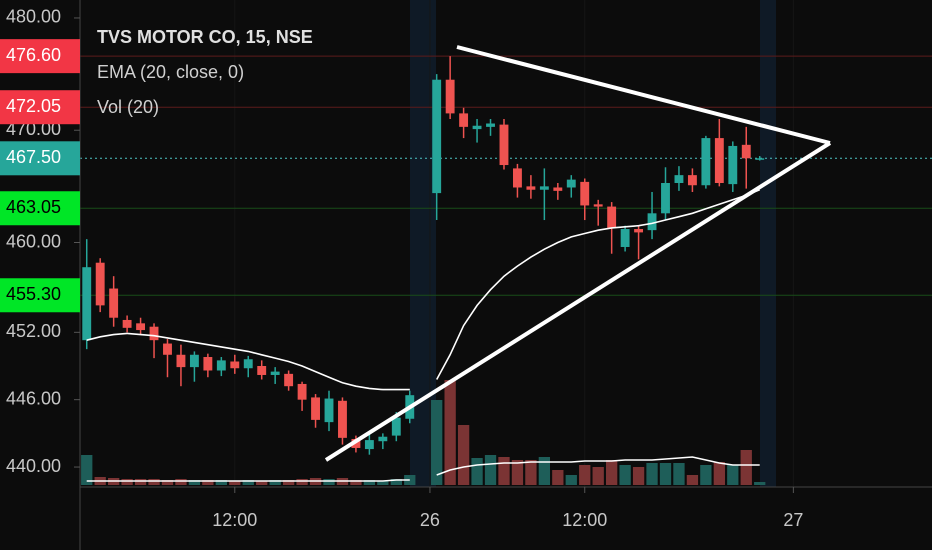 Image resolution: width=932 pixels, height=550 pixels. Describe the element at coordinates (33, 106) in the screenshot. I see `price-label: 472.05` at that location.